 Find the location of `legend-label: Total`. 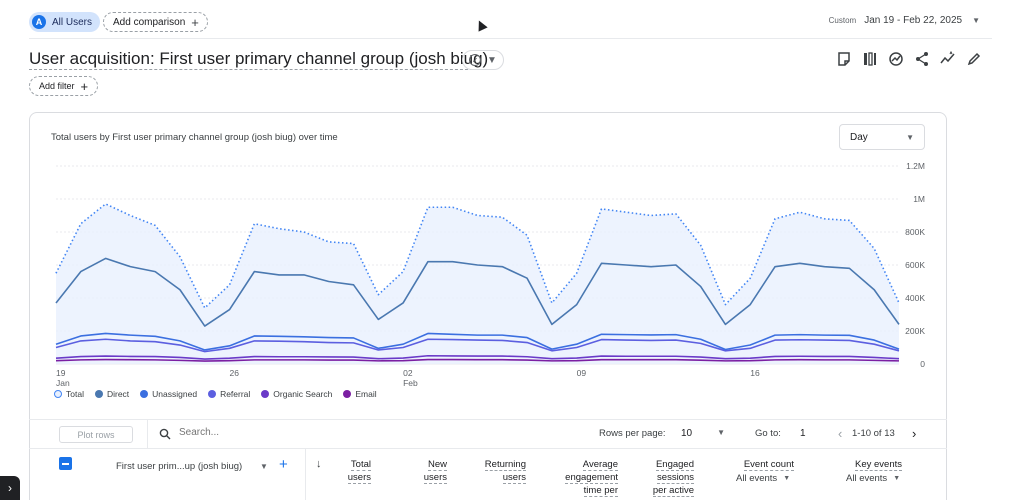

legend-label: Total is located at coordinates (75, 394).